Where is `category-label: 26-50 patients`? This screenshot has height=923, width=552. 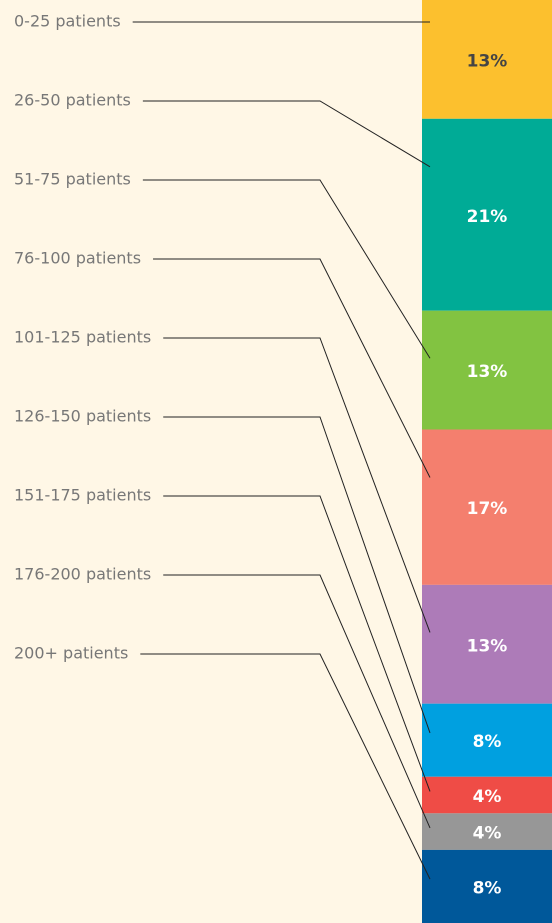
category-label: 26-50 patients is located at coordinates (72, 100).